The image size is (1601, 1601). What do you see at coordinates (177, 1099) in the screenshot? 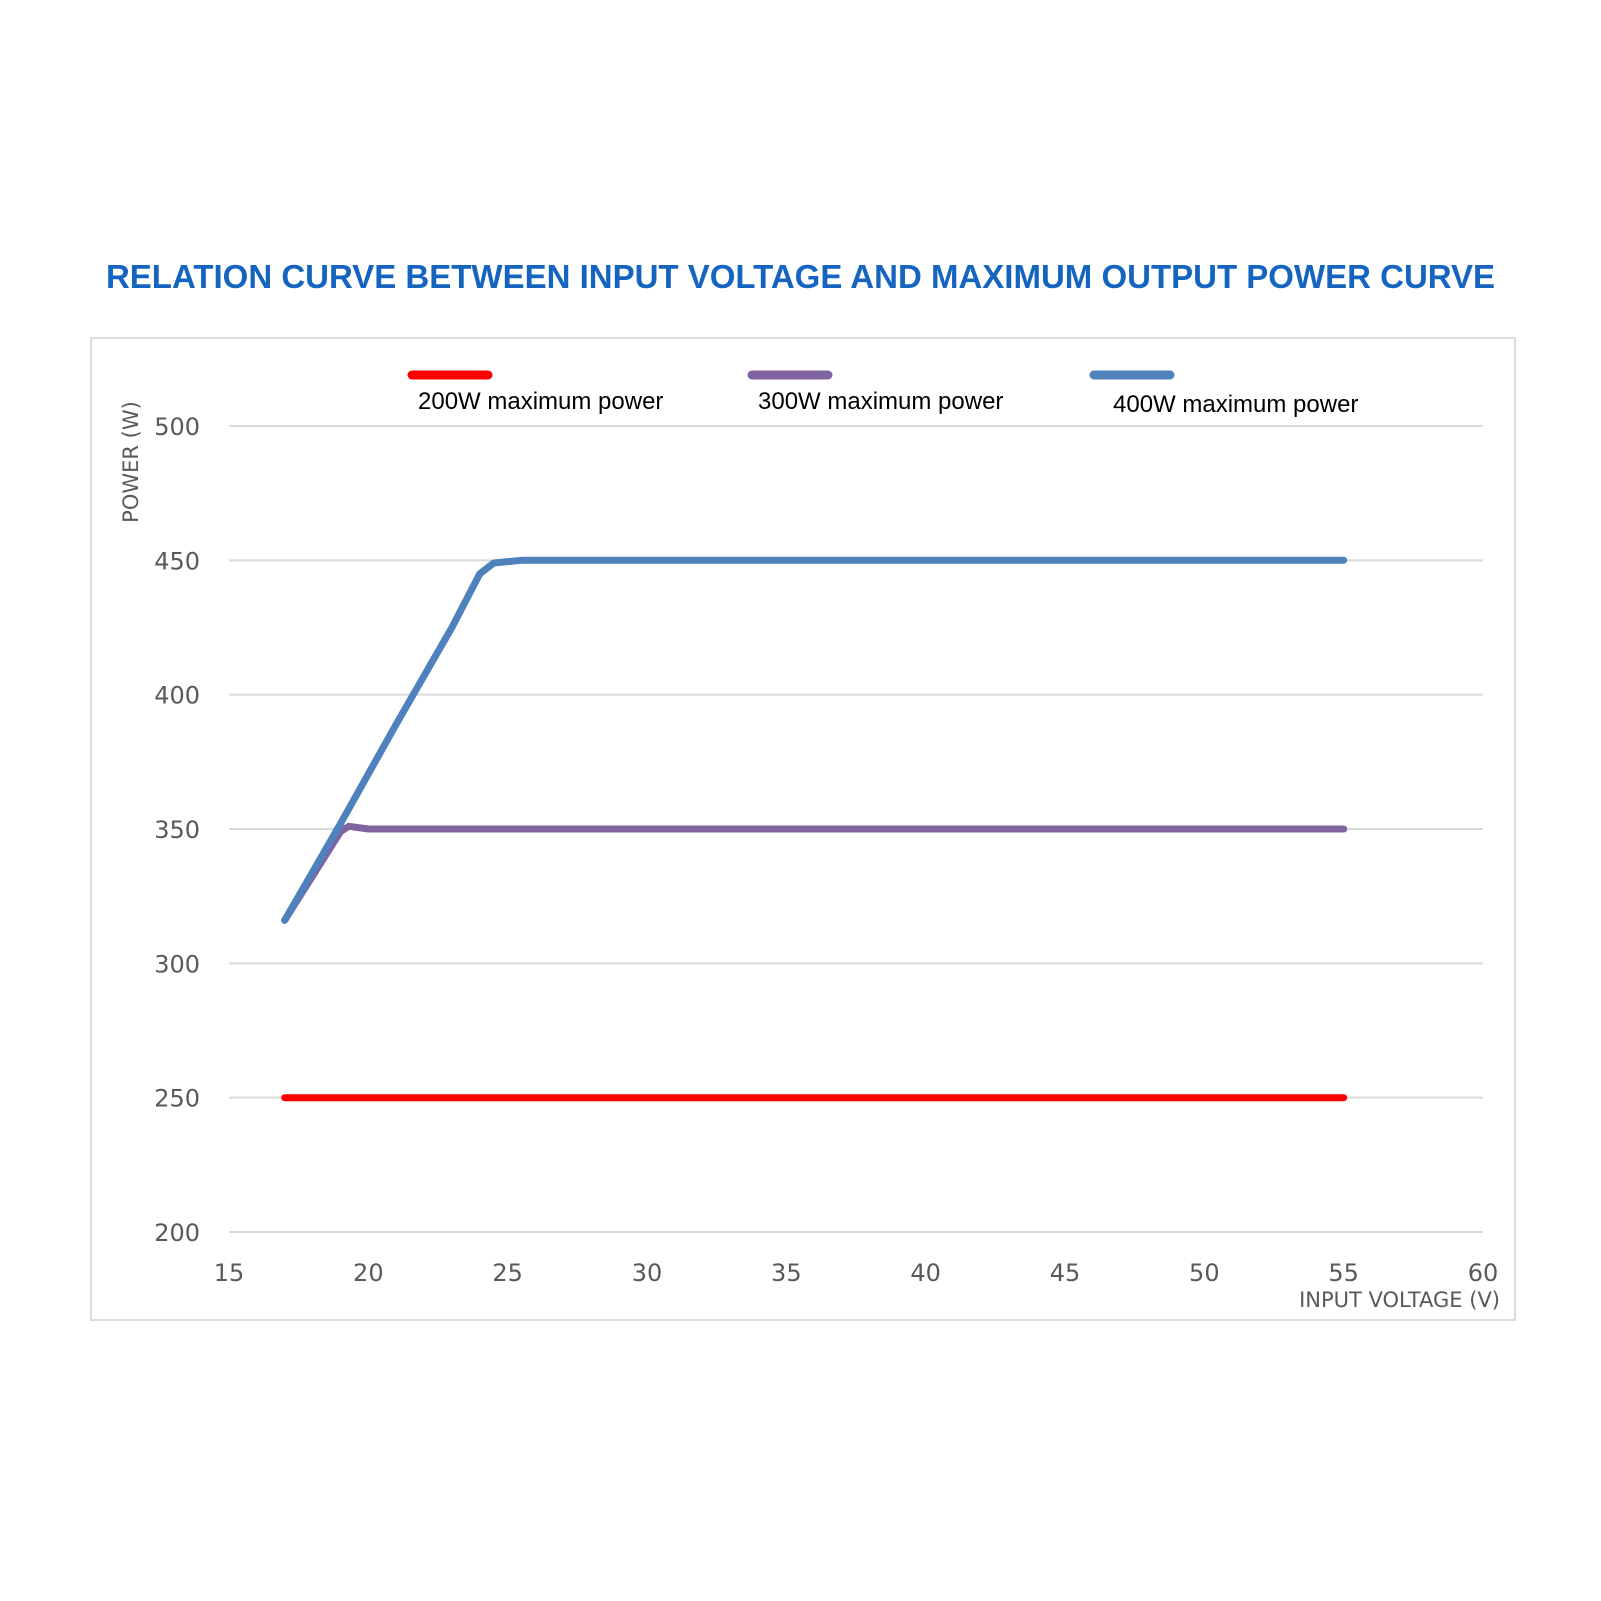
I see `y-tick-label-250: 250` at bounding box center [177, 1099].